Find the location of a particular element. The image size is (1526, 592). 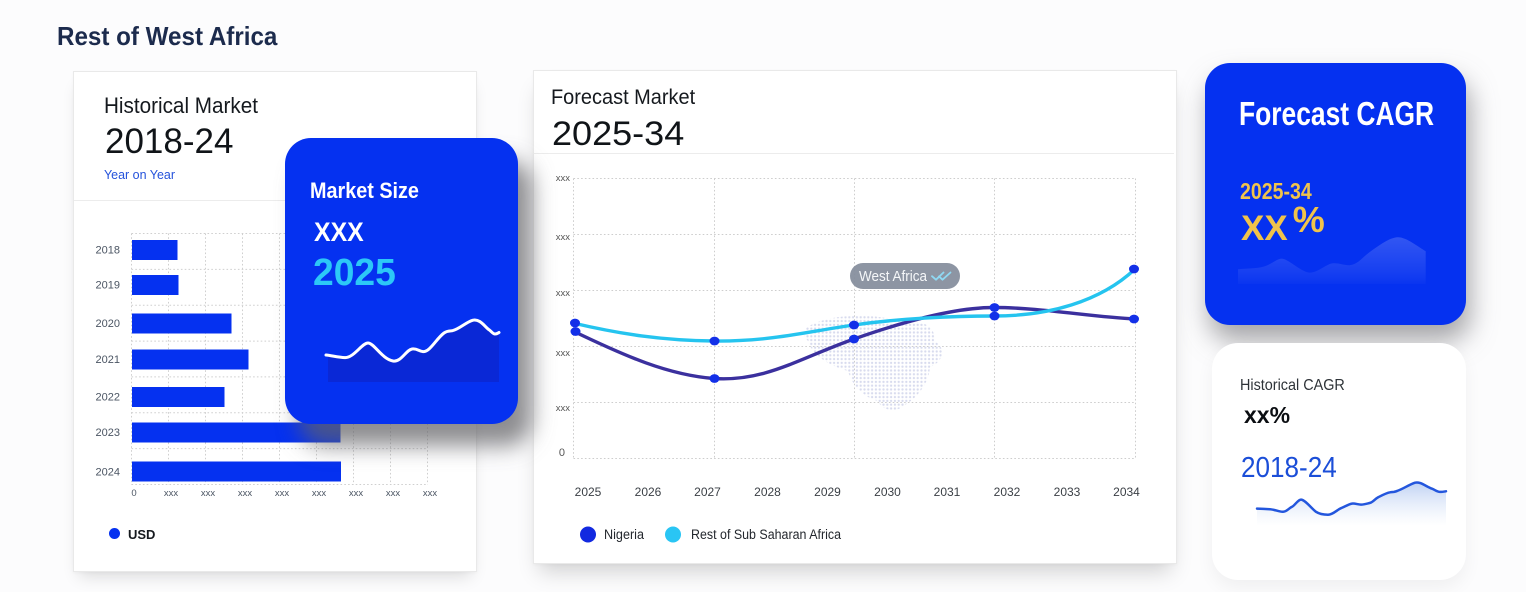

svg-text: 2027 is located at coordinates (707, 492).